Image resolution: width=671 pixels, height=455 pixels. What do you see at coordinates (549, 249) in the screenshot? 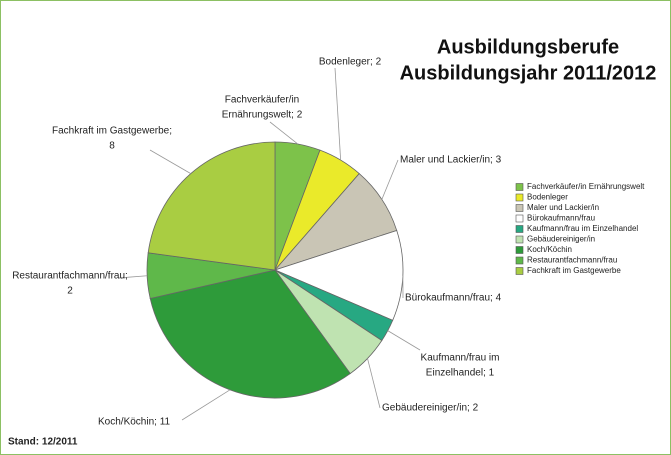
I see `legend-label: Koch/Köchin` at bounding box center [549, 249].